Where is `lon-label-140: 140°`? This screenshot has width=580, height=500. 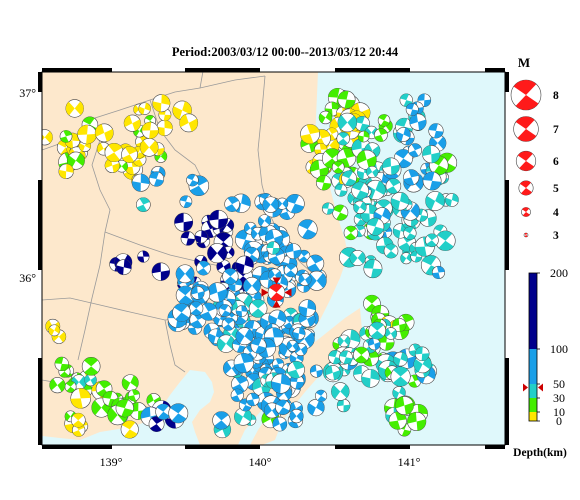 lon-label-140: 140° is located at coordinates (260, 462).